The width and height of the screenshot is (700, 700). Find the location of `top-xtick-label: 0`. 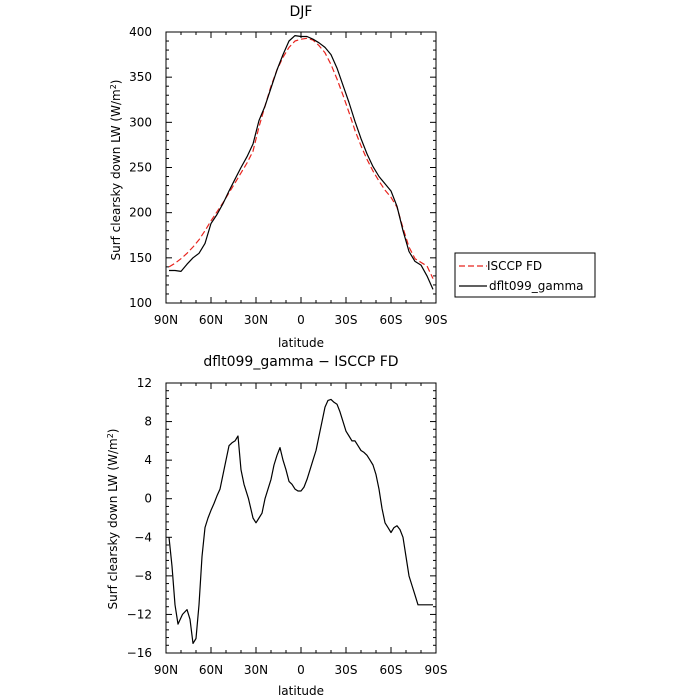

top-xtick-label: 0 is located at coordinates (301, 320).